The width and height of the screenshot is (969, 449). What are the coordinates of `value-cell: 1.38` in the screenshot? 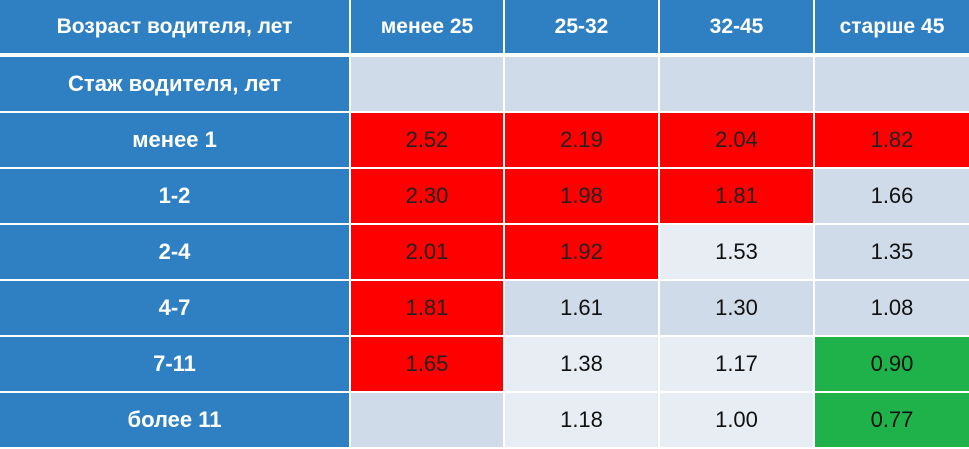 It's located at (582, 365).